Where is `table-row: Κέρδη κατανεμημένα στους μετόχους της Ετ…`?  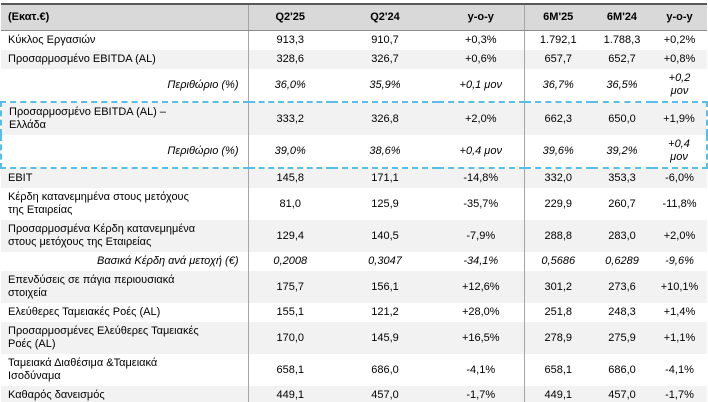
table-row: Κέρδη κατανεμημένα στους μετόχους της Ετ… is located at coordinates (354, 204).